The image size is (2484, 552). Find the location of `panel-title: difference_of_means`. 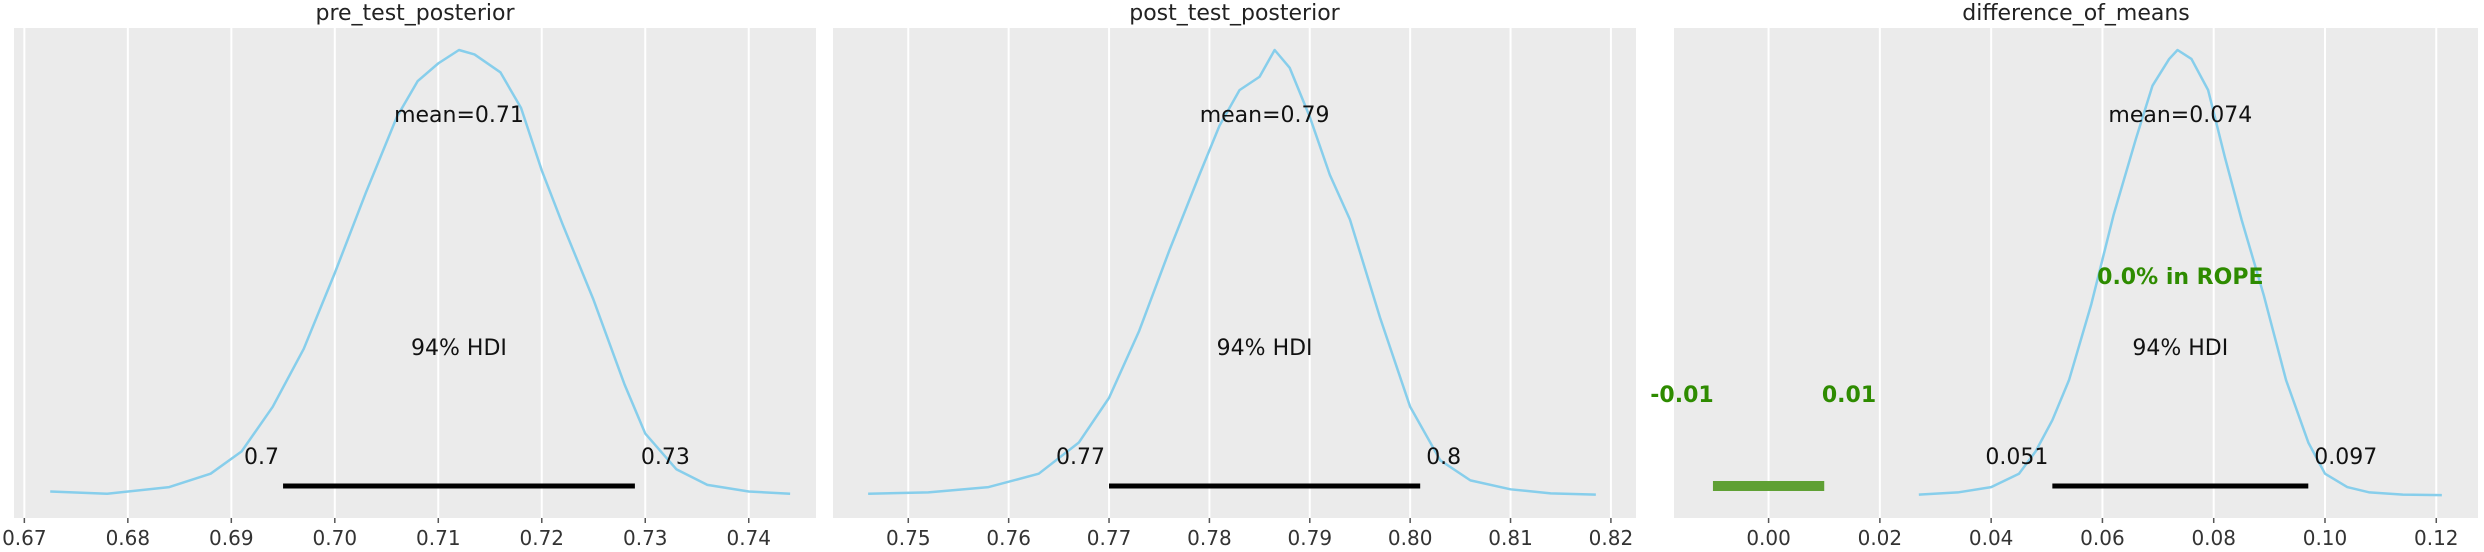

panel-title: difference_of_means is located at coordinates (2076, 13).